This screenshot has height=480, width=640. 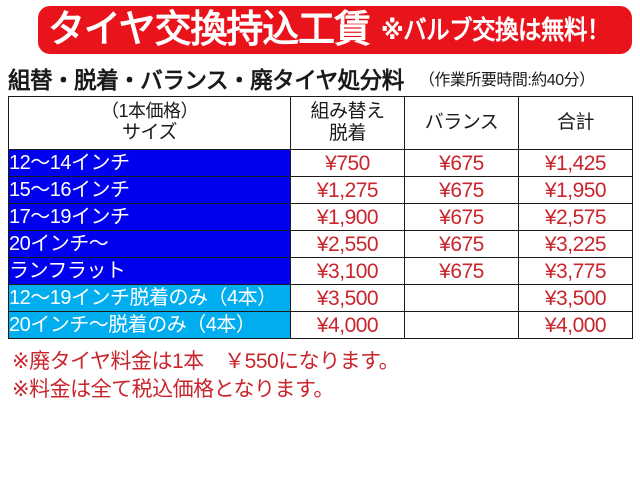 What do you see at coordinates (347, 271) in the screenshot?
I see `row-swap-price: ¥3,100` at bounding box center [347, 271].